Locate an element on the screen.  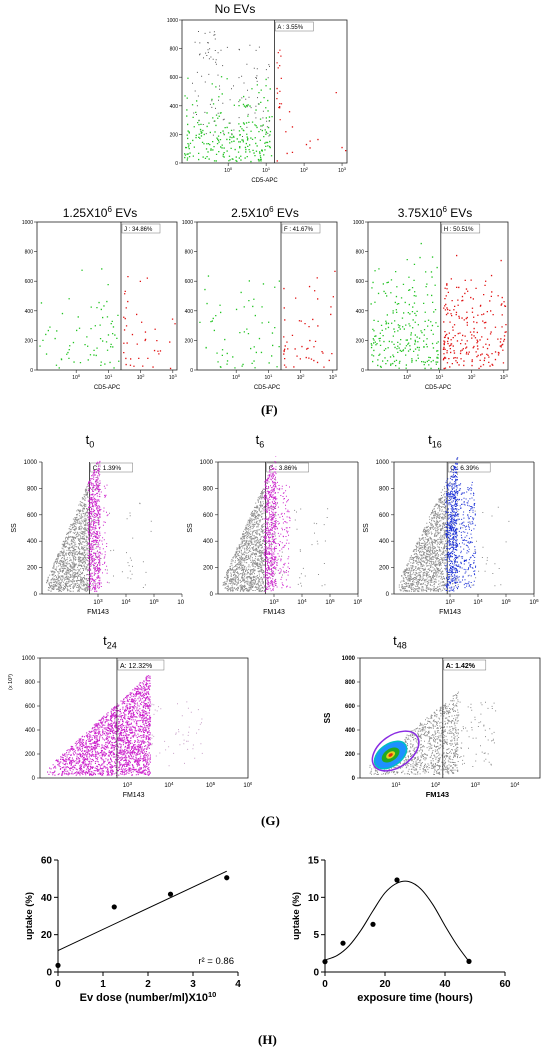
gate-label: F : 41.67% is located at coordinates (299, 230).